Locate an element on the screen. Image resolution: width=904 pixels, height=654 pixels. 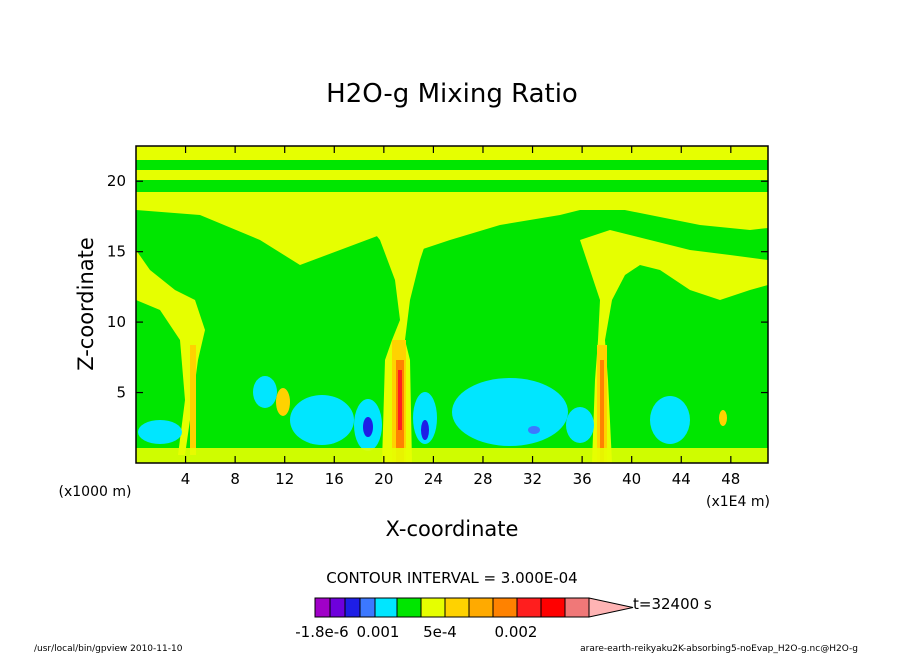
x-tick-label-11: 48 is located at coordinates (730, 479).